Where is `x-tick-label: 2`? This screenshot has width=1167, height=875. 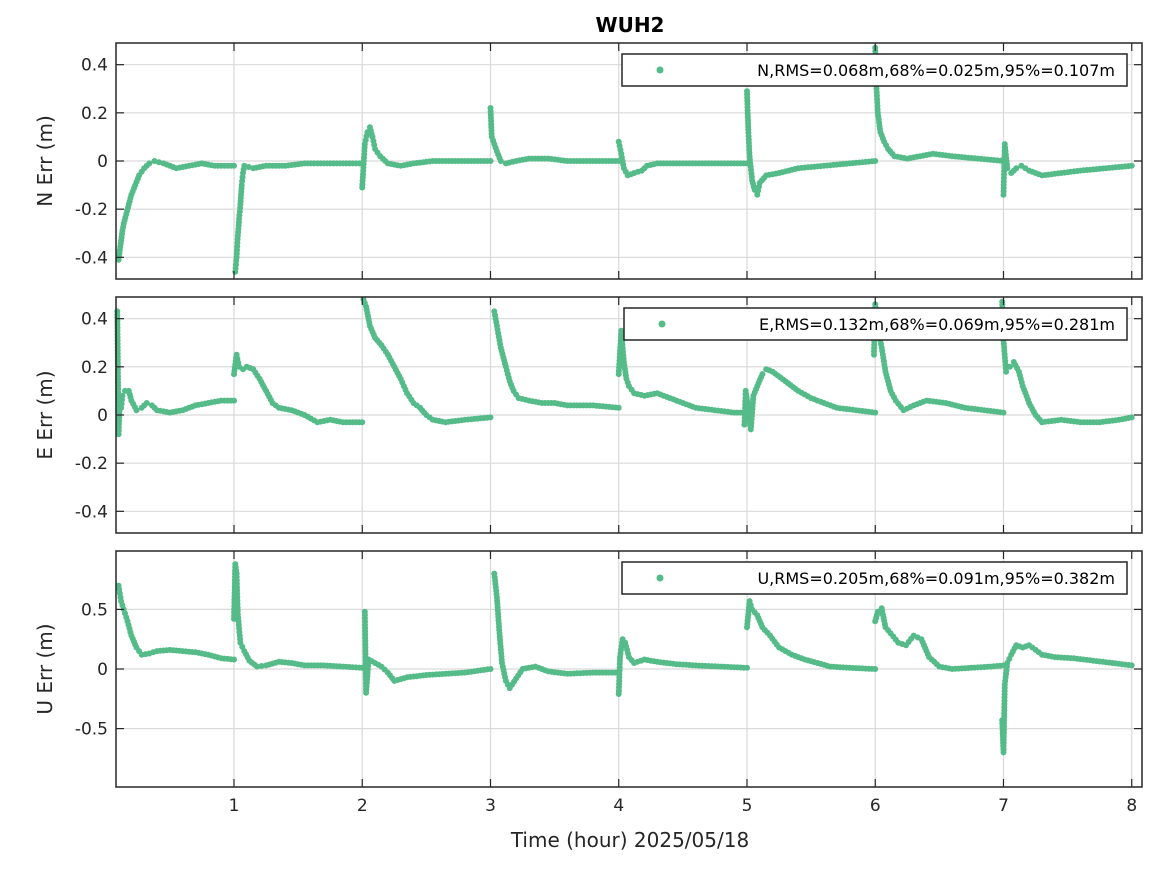
x-tick-label: 2 is located at coordinates (362, 806).